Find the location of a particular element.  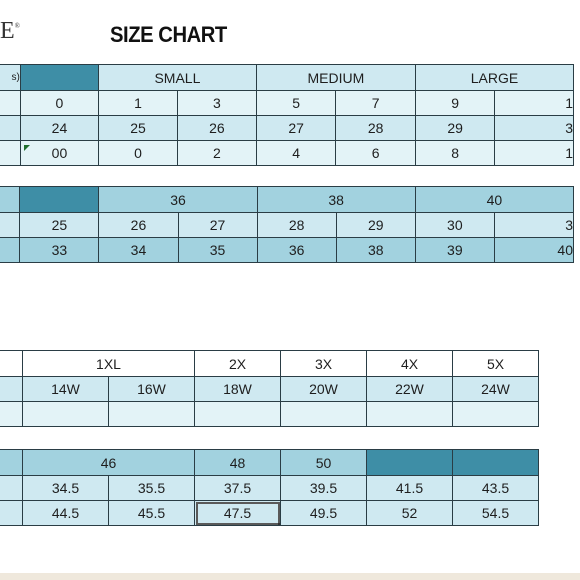

table-cell: 16W is located at coordinates (151, 389).